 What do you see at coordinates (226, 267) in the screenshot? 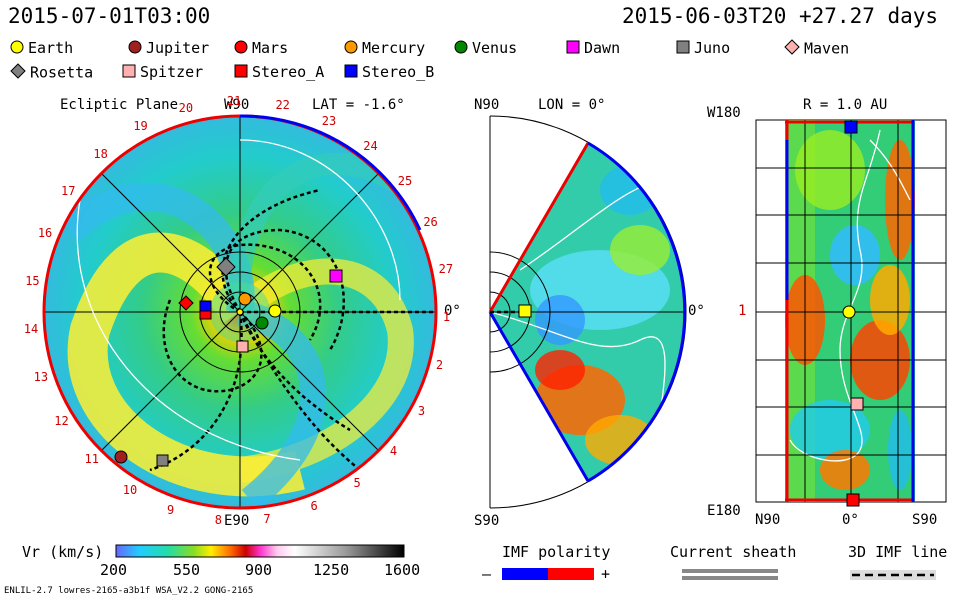
I see `rosetta-marker` at bounding box center [226, 267].